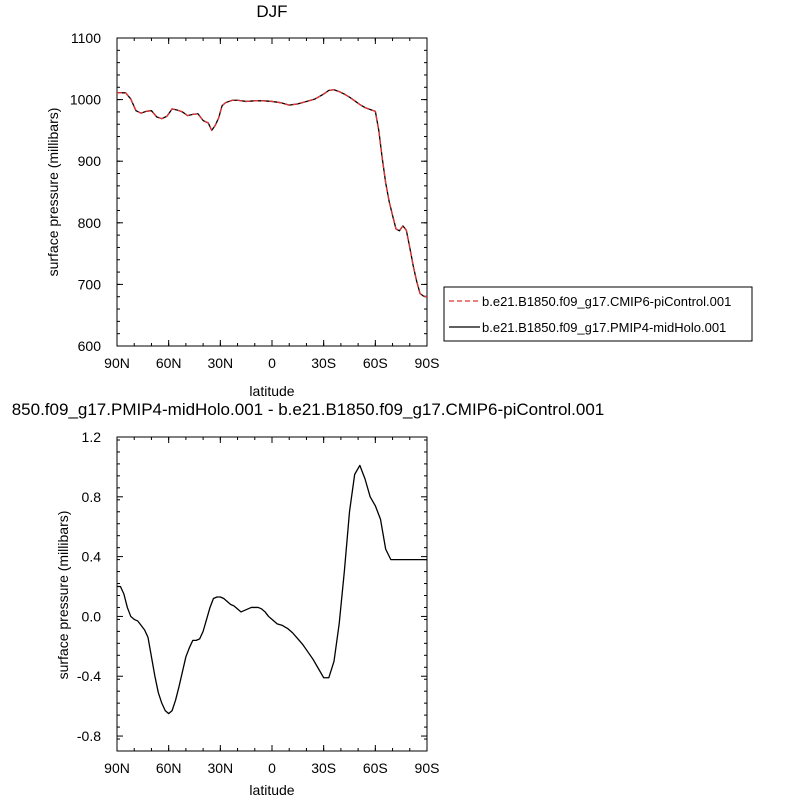 The width and height of the screenshot is (800, 800). What do you see at coordinates (92, 616) in the screenshot?
I see `bottom-y-tick-label: 0.0` at bounding box center [92, 616].